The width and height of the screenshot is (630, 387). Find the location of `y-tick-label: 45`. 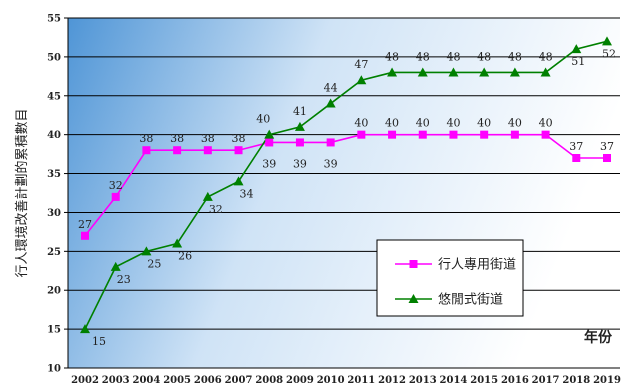

y-tick-label: 45 is located at coordinates (54, 96).